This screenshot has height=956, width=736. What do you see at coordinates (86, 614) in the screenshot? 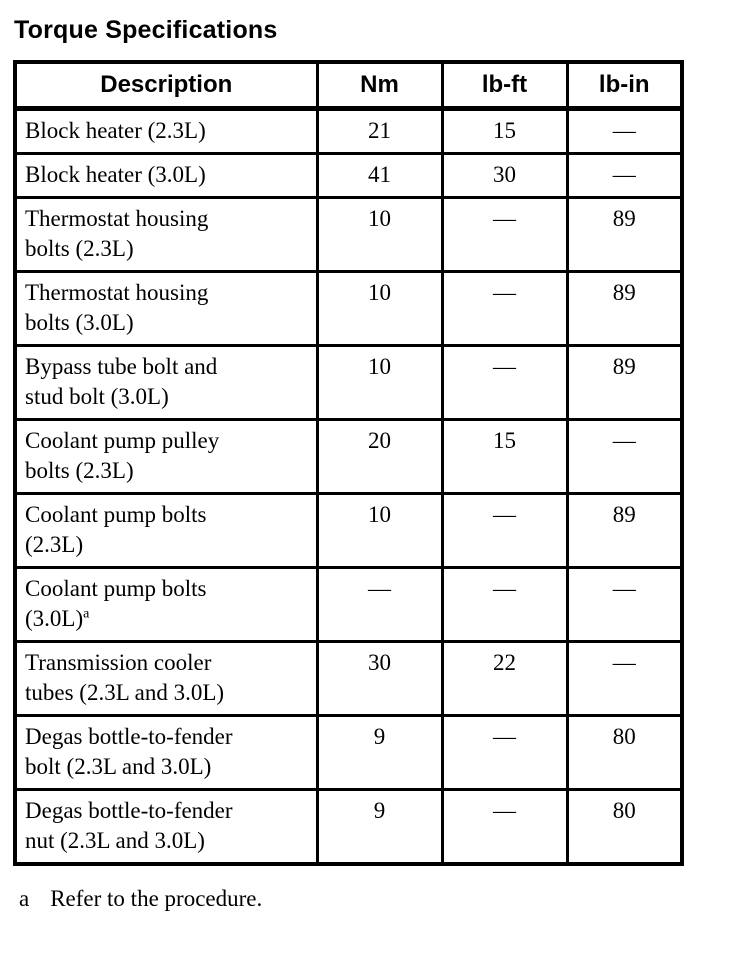
I see `footnote-superscript: a` at bounding box center [86, 614].